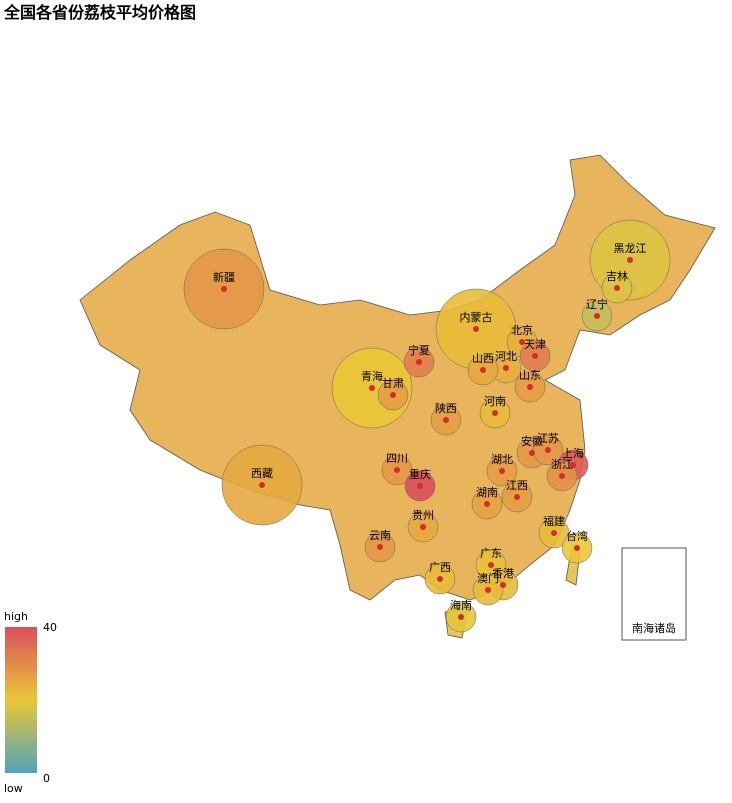 This screenshot has height=803, width=732. Describe the element at coordinates (522, 330) in the screenshot. I see `region-label: 北京` at that location.